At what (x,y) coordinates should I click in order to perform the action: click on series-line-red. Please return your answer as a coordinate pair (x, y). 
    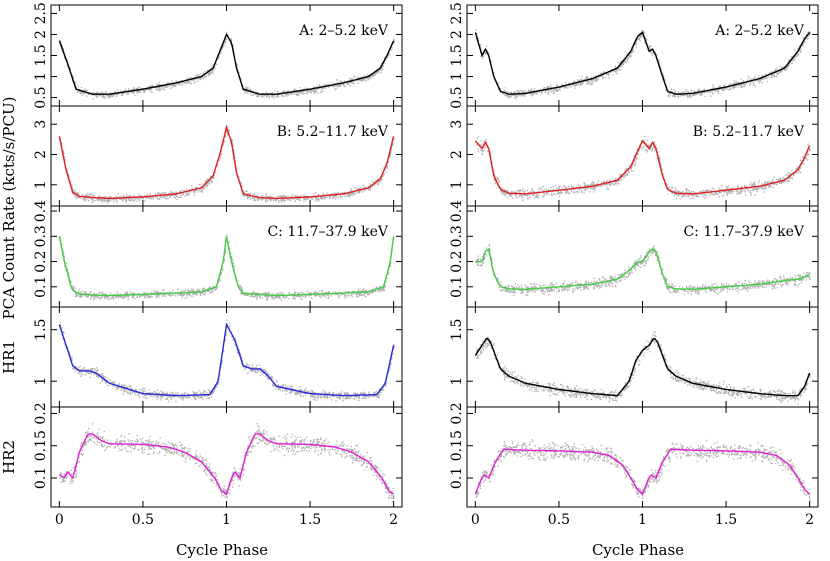
    Looking at the image, I should click on (226, 162).